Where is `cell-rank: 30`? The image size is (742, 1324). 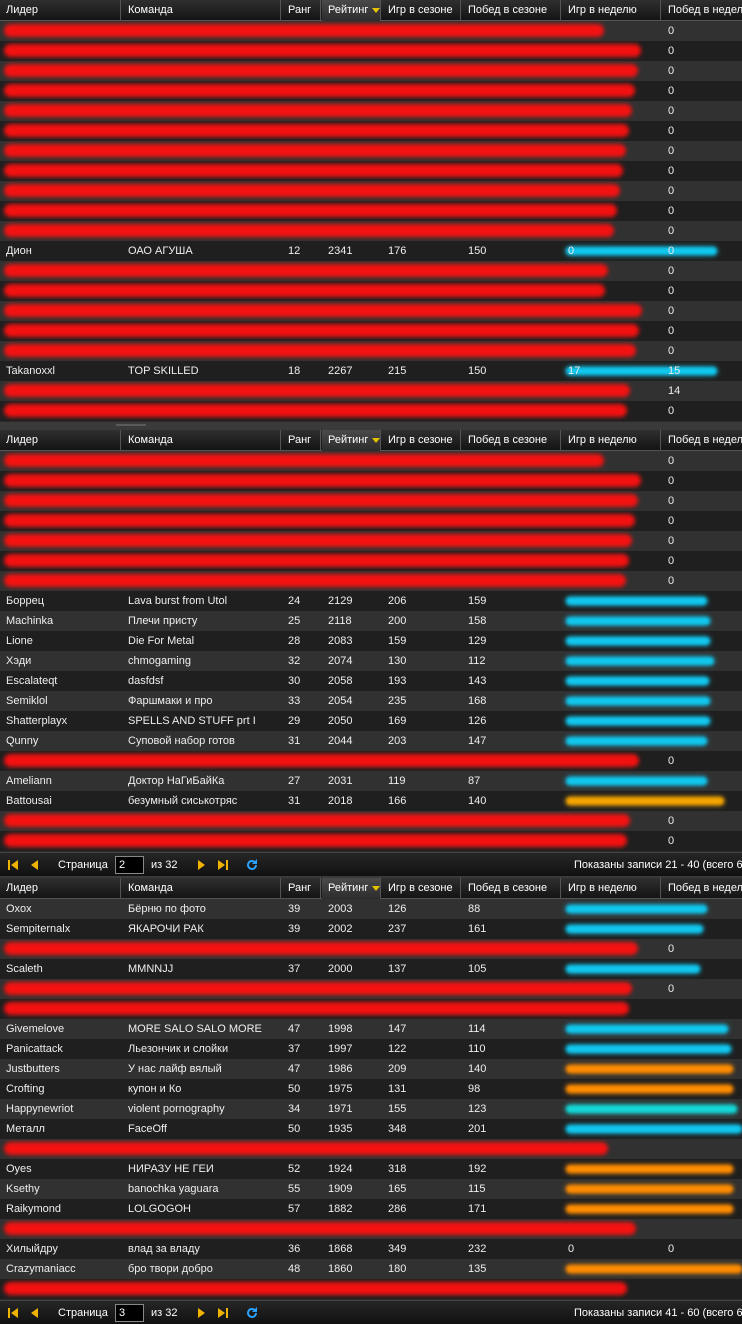 cell-rank: 30 is located at coordinates (294, 681).